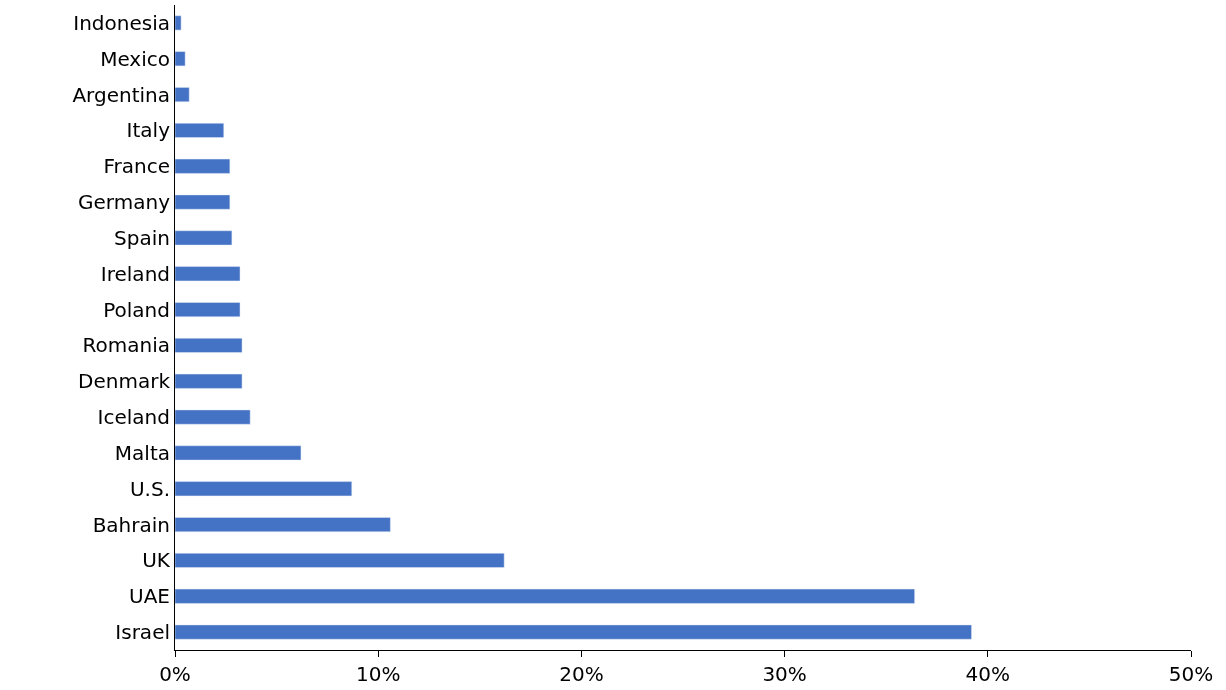 This screenshot has width=1226, height=690. I want to click on y-tick-label: Indonesia, so click(121, 22).